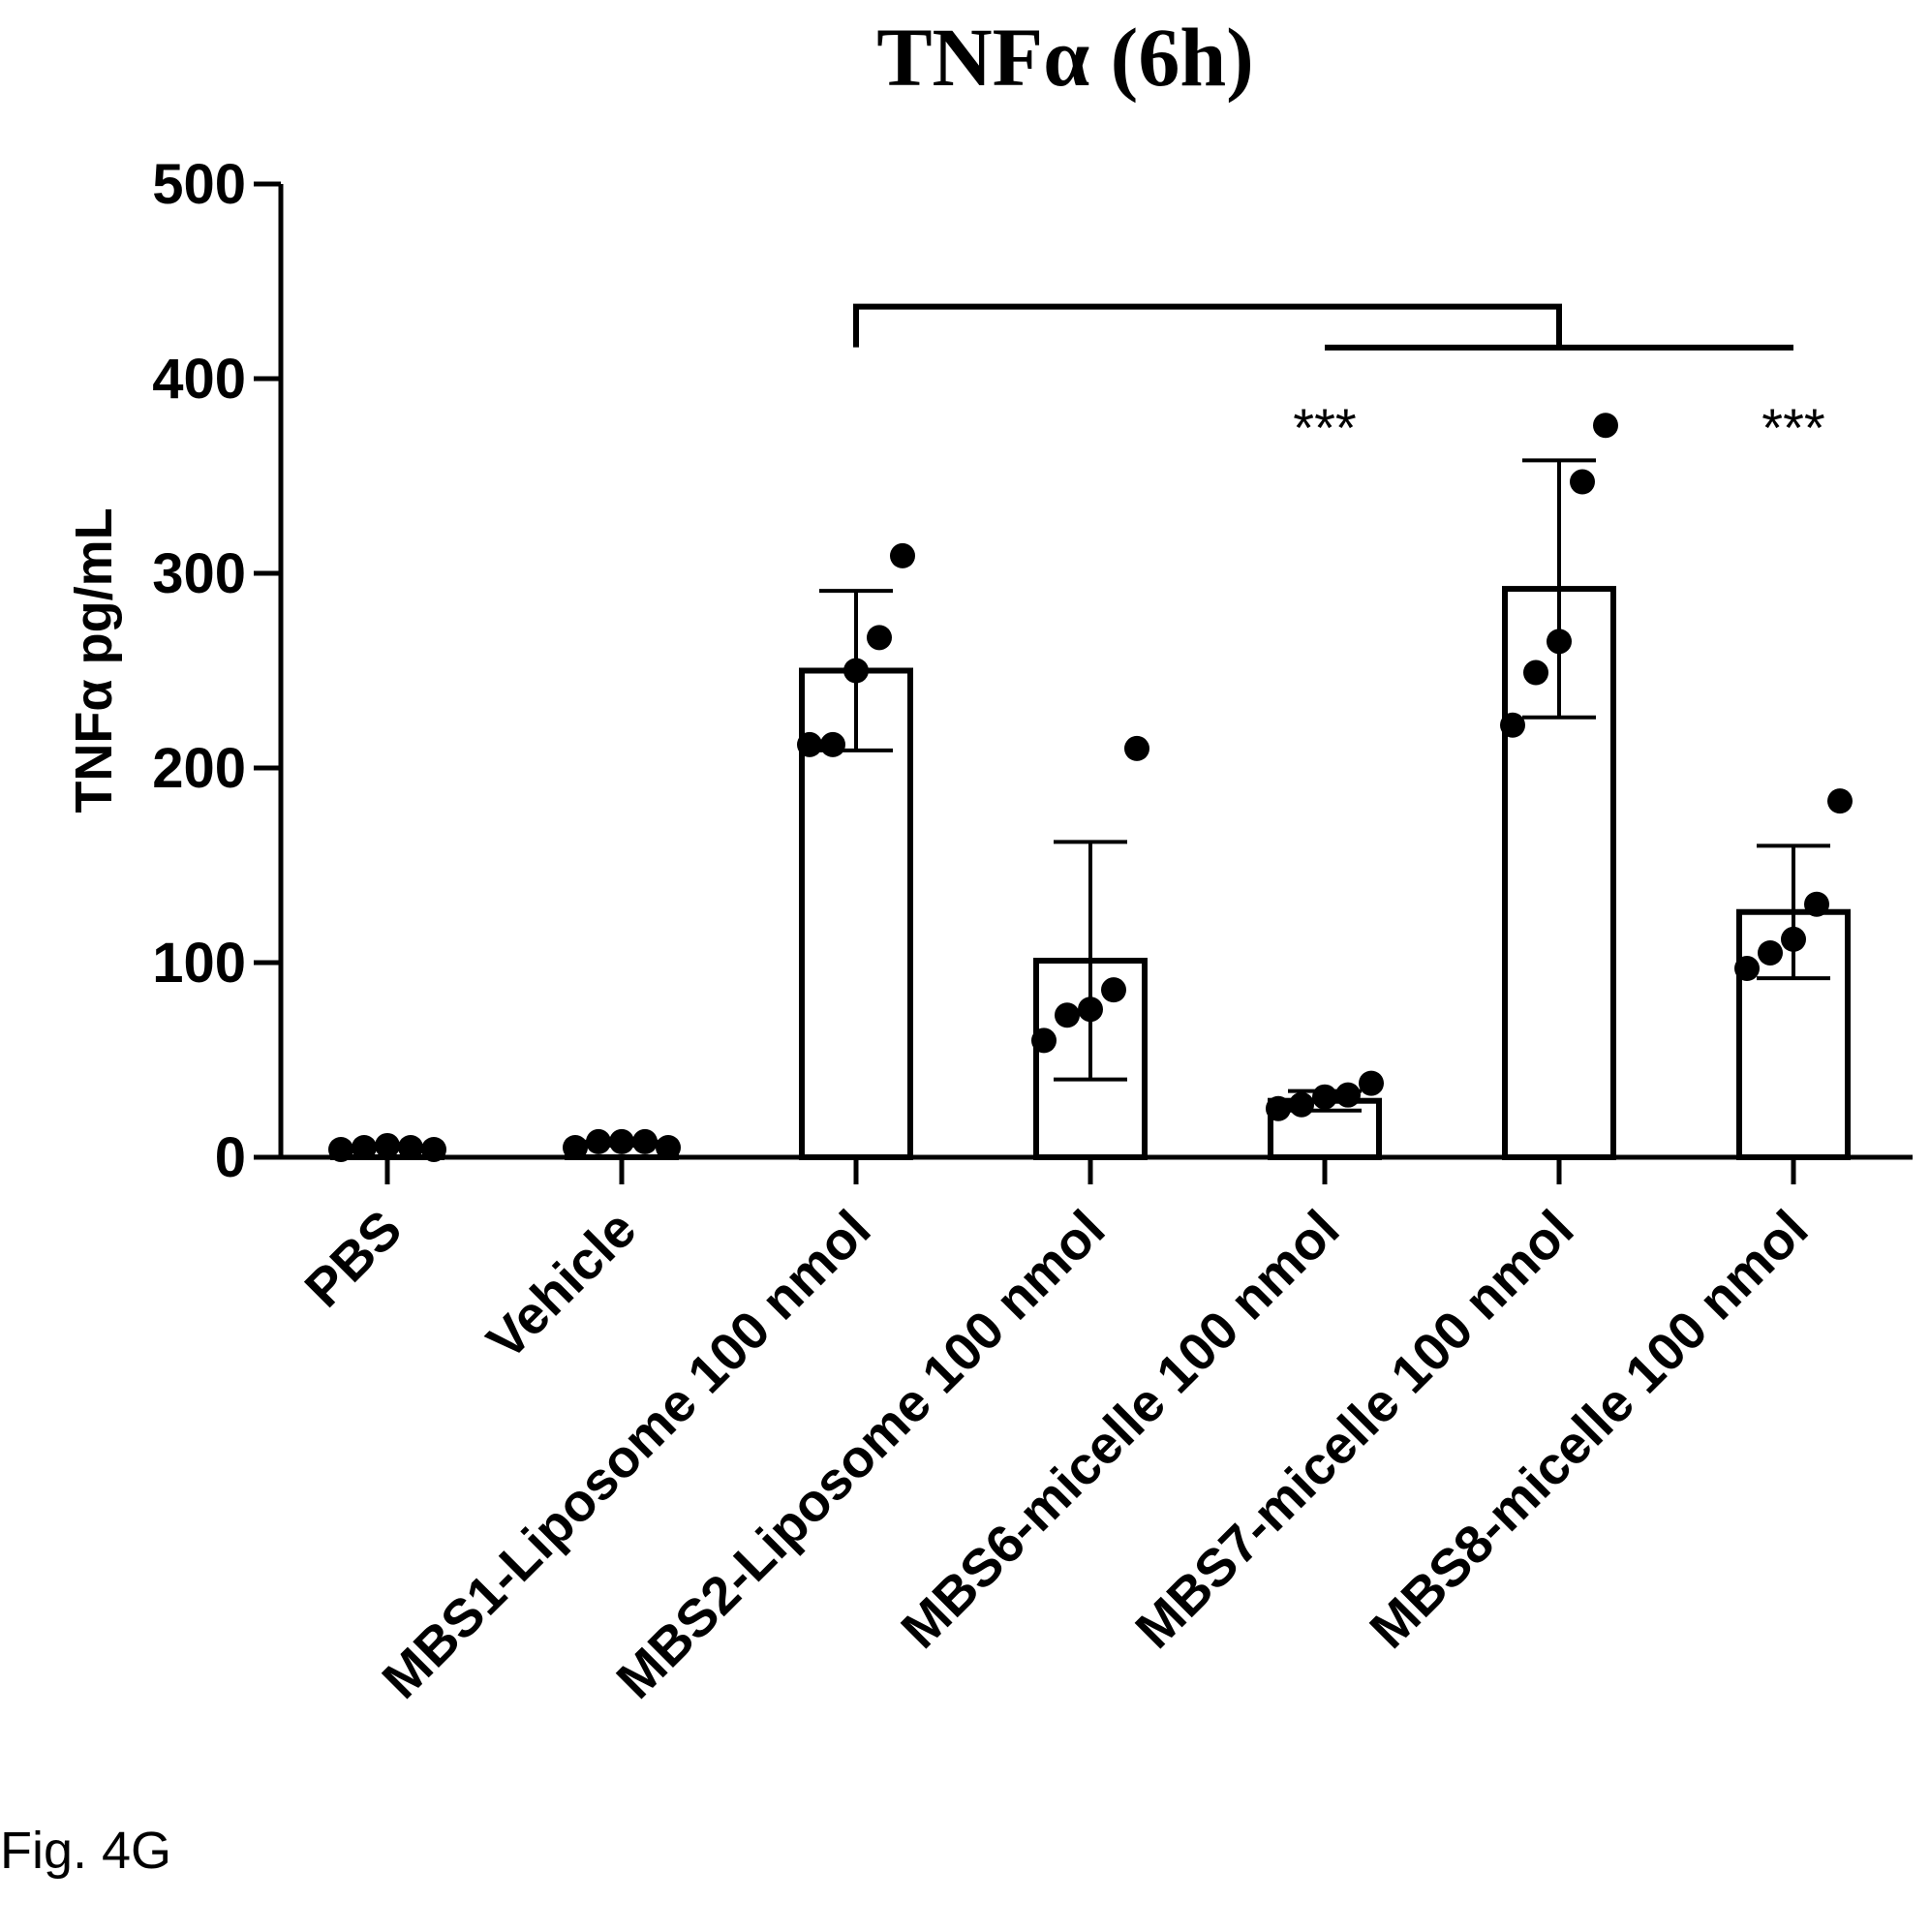 The height and width of the screenshot is (1932, 1930). What do you see at coordinates (626, 1454) in the screenshot?
I see `x-category-label: MBS1-Liposome 100 nmol` at bounding box center [626, 1454].